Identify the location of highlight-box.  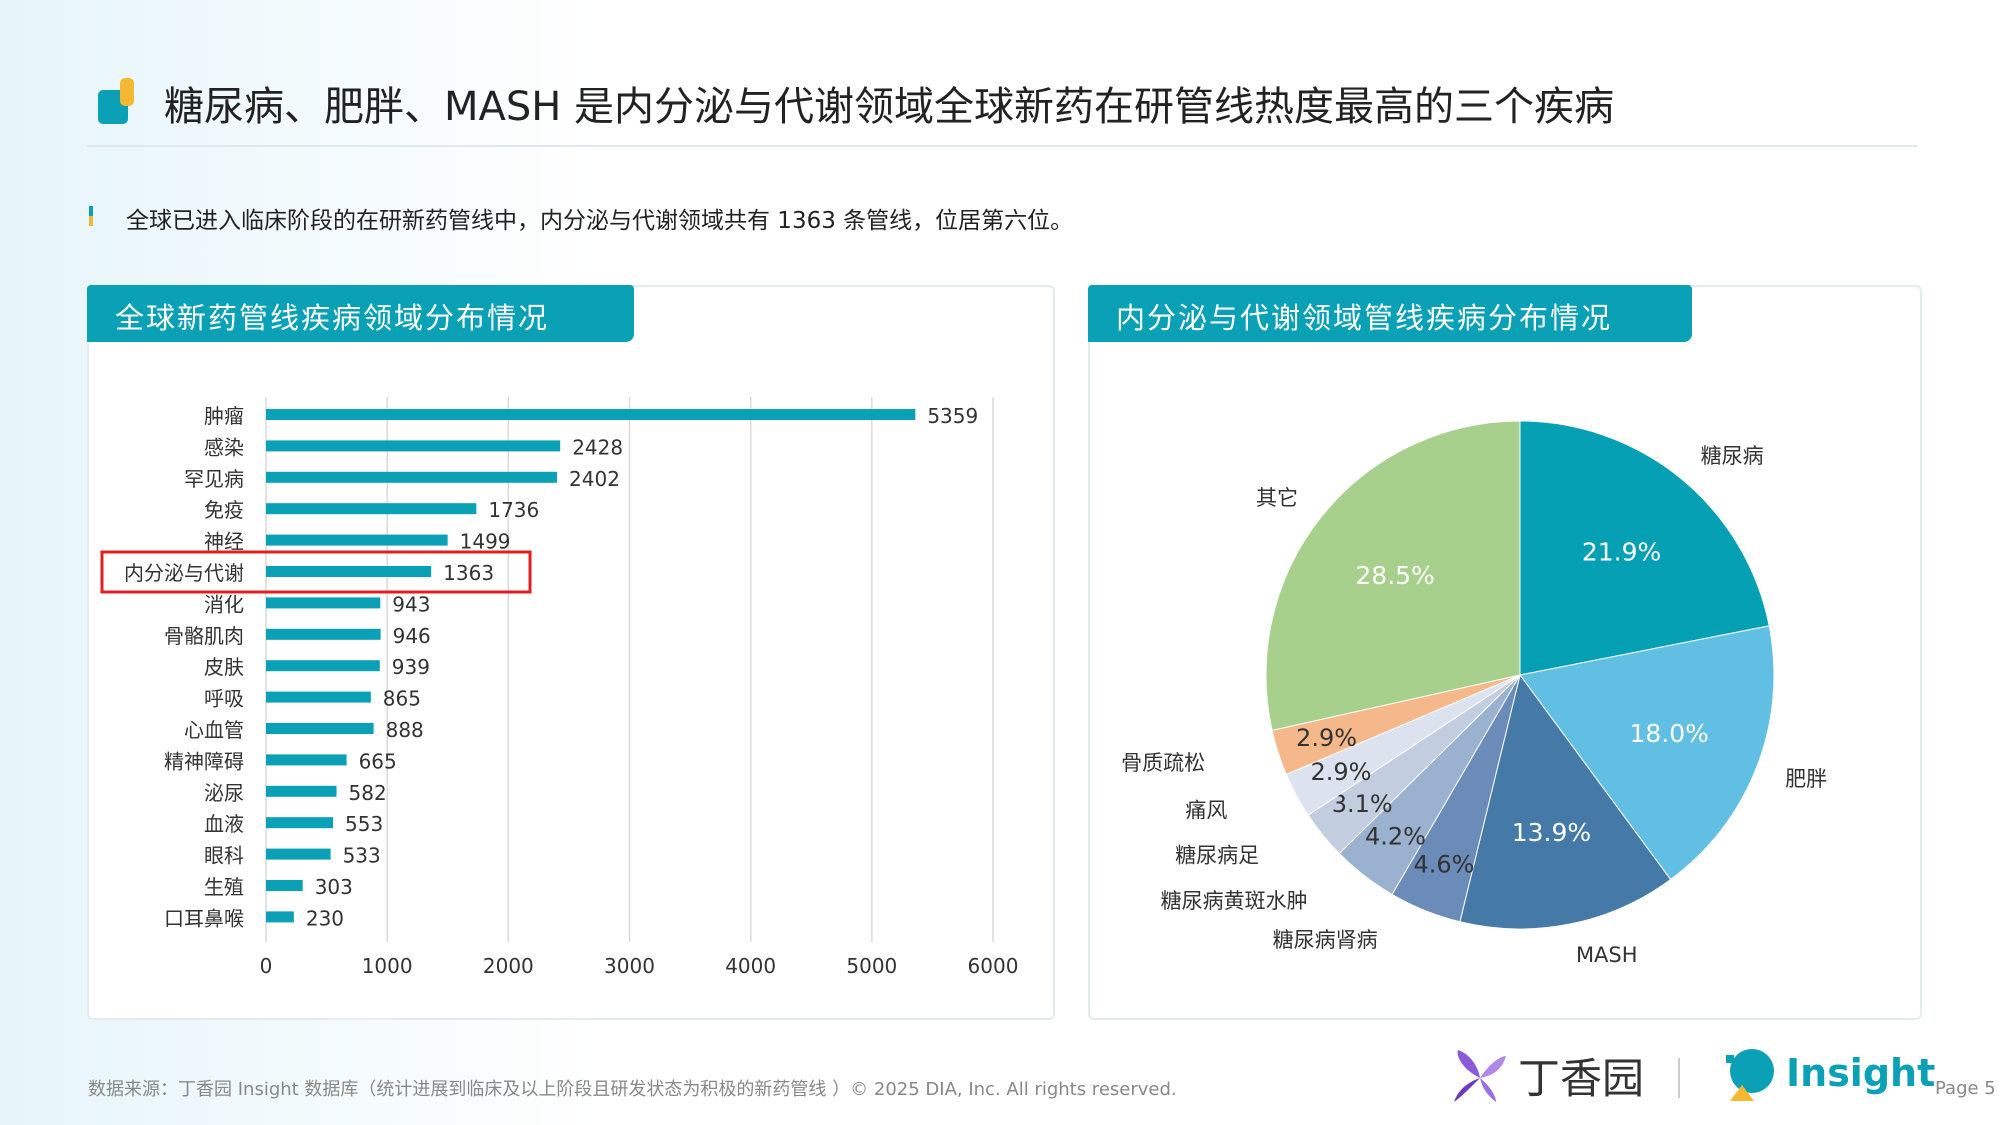
(316, 572).